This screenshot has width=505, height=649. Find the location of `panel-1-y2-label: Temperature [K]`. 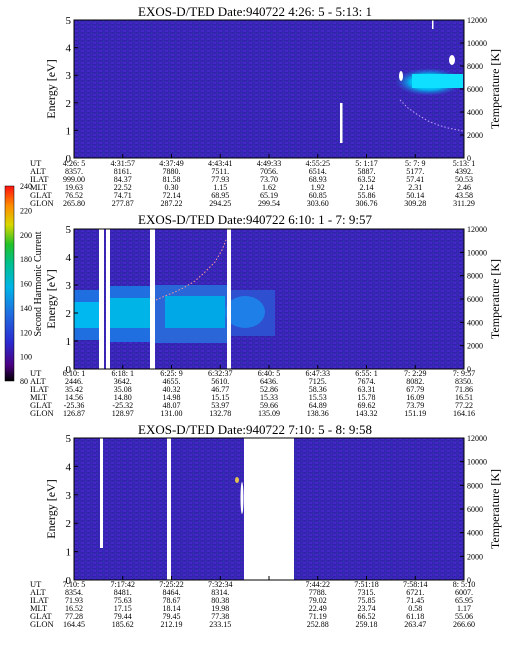

panel-1-y2-label: Temperature [K] is located at coordinates (495, 89).